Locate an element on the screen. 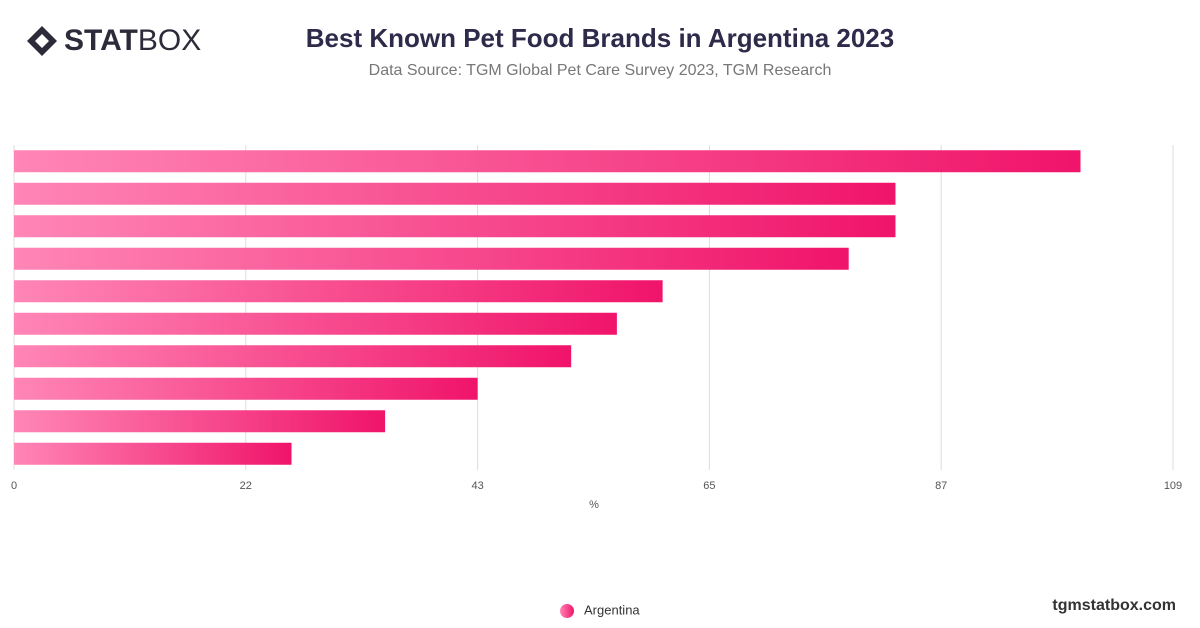 This screenshot has width=1200, height=628. logo-light-text: BOX is located at coordinates (169, 40).